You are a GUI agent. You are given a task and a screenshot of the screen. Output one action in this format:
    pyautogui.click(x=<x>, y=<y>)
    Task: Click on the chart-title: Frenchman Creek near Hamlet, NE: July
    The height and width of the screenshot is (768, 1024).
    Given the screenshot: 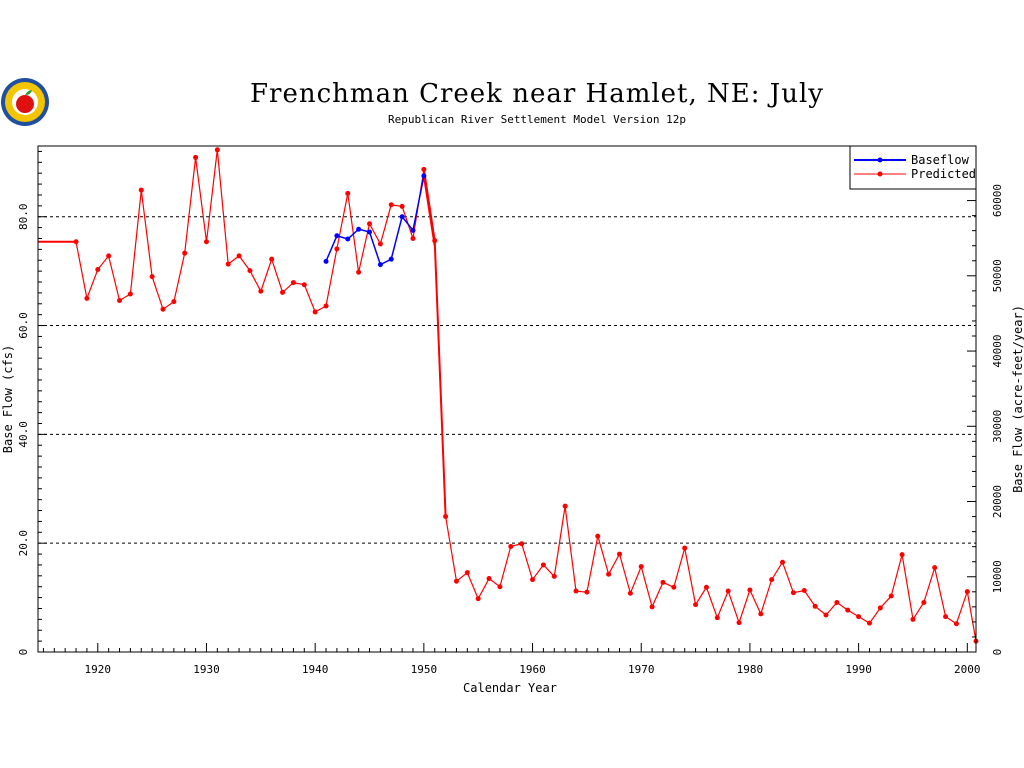 What is the action you would take?
    pyautogui.click(x=537, y=94)
    